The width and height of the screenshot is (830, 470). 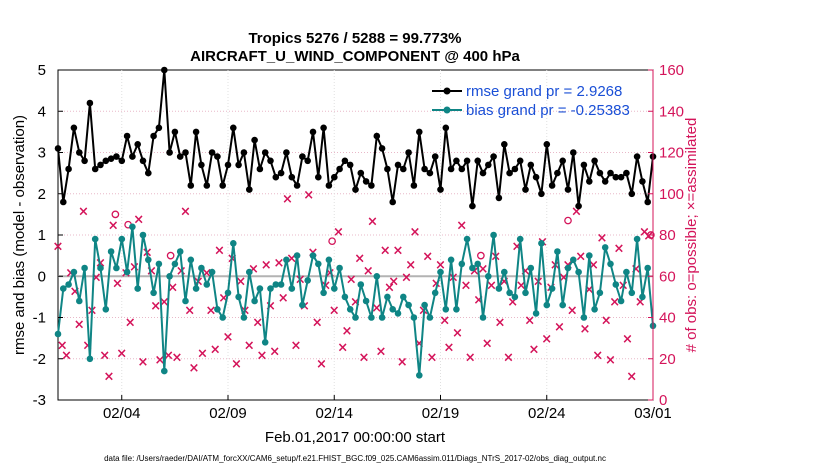 What do you see at coordinates (39, 359) in the screenshot?
I see `left-tick-label: -2` at bounding box center [39, 359].